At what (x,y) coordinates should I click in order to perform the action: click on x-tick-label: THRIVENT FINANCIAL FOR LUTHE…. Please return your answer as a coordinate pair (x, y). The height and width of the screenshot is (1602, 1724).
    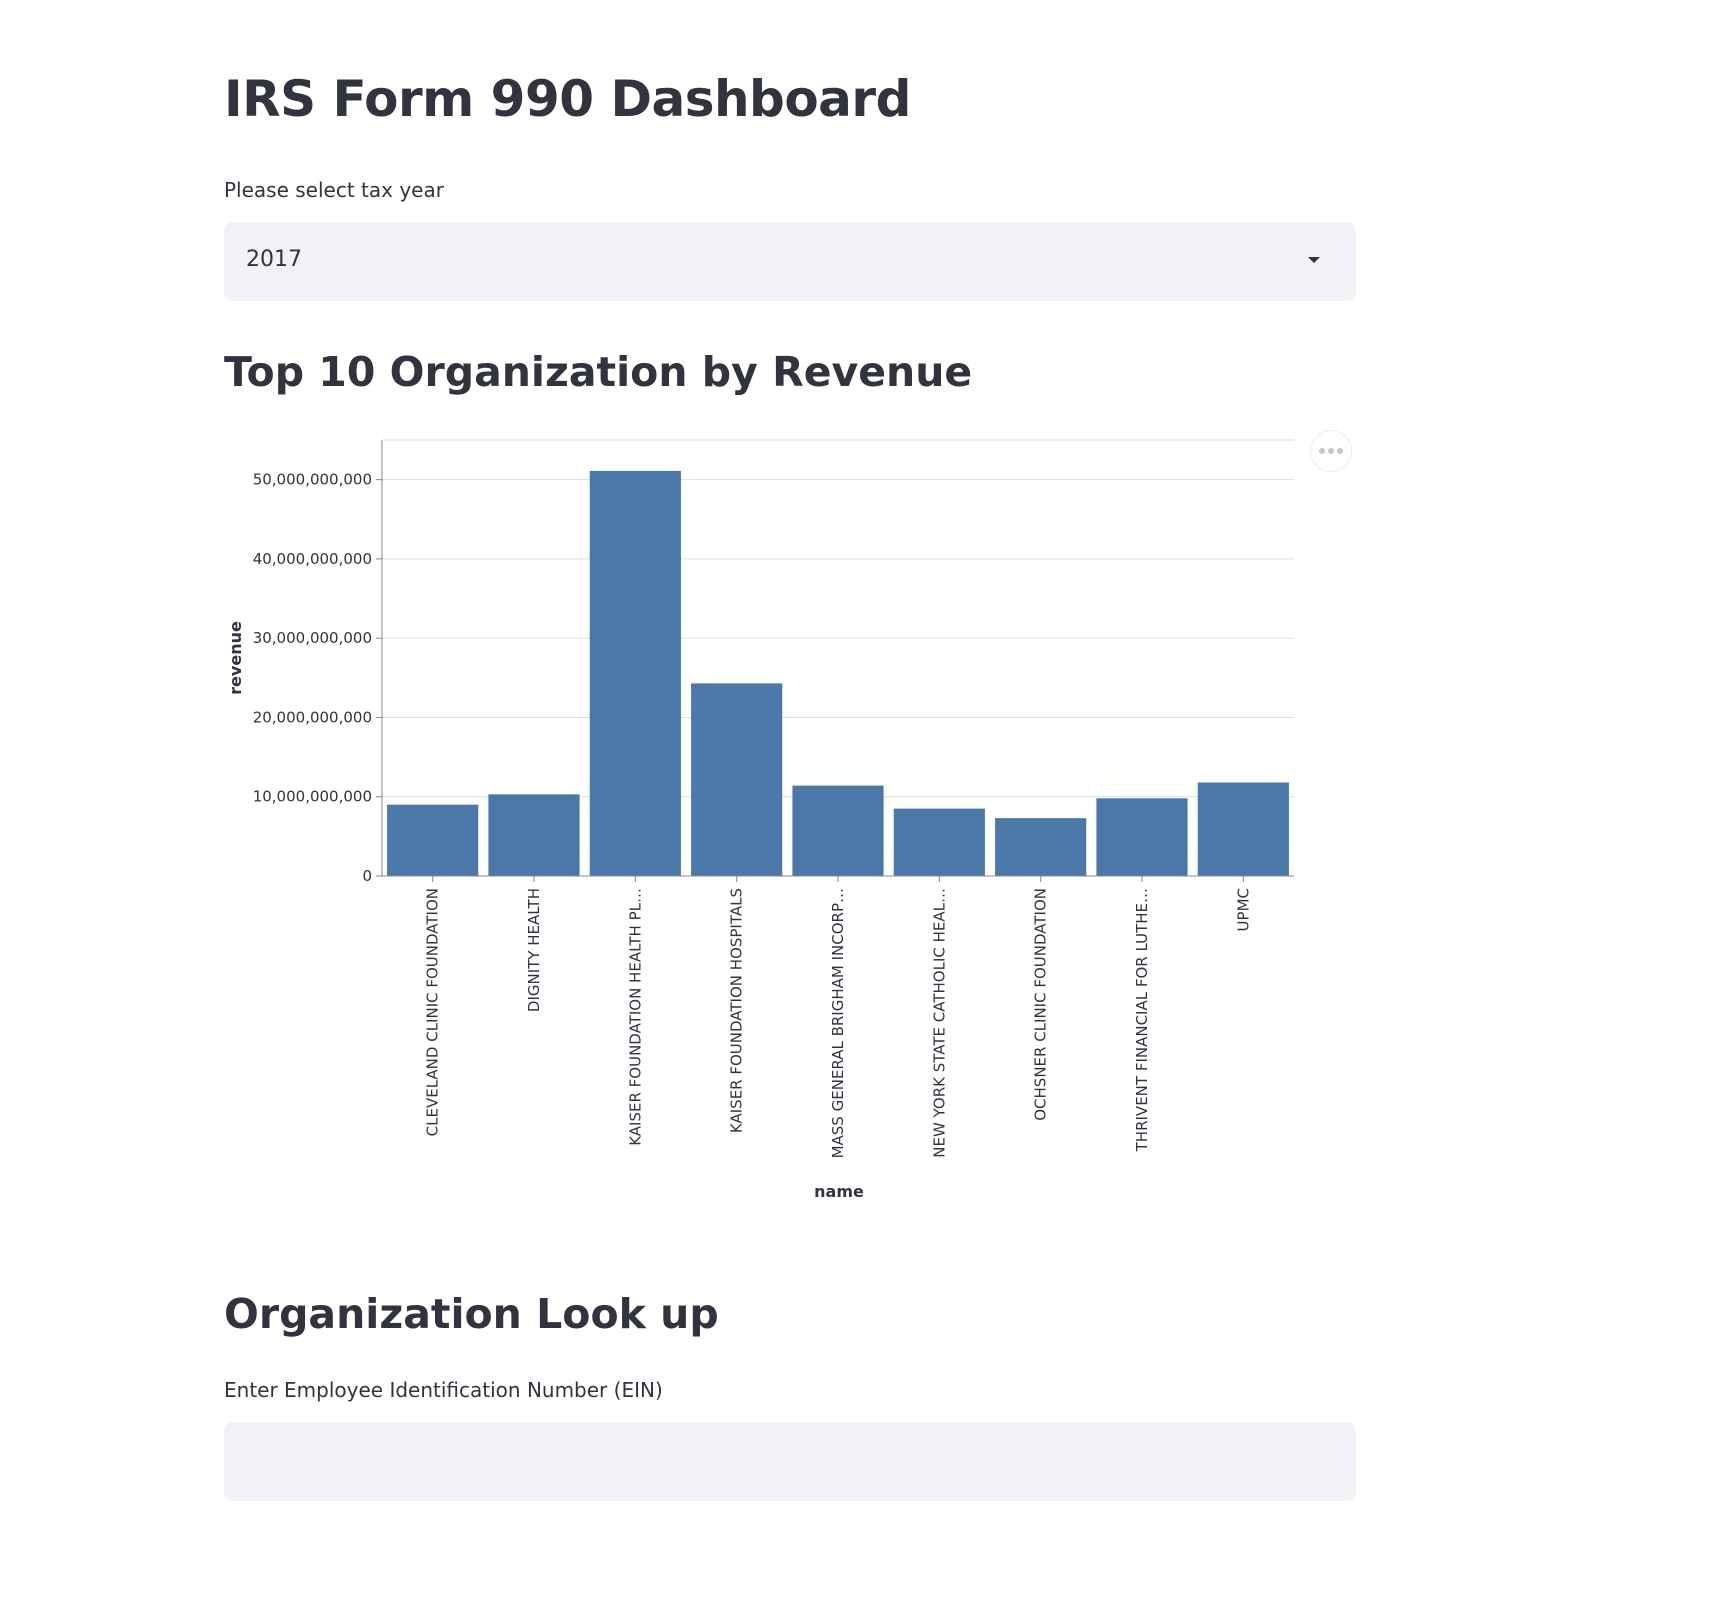
    Looking at the image, I should click on (1142, 1020).